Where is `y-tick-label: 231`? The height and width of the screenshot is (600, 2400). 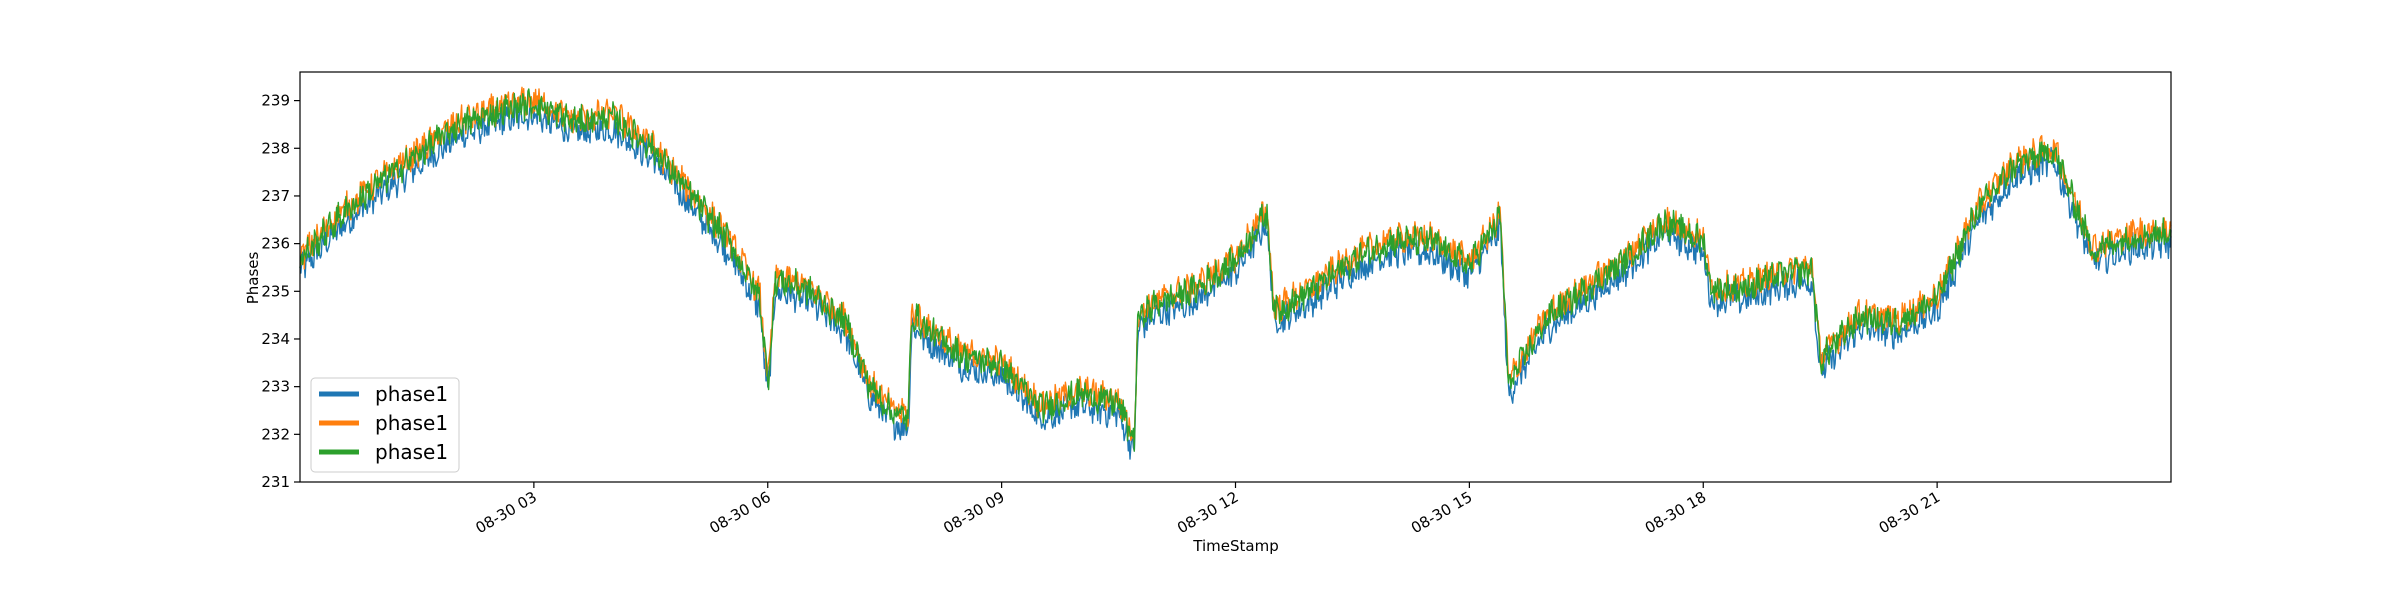 y-tick-label: 231 is located at coordinates (275, 482).